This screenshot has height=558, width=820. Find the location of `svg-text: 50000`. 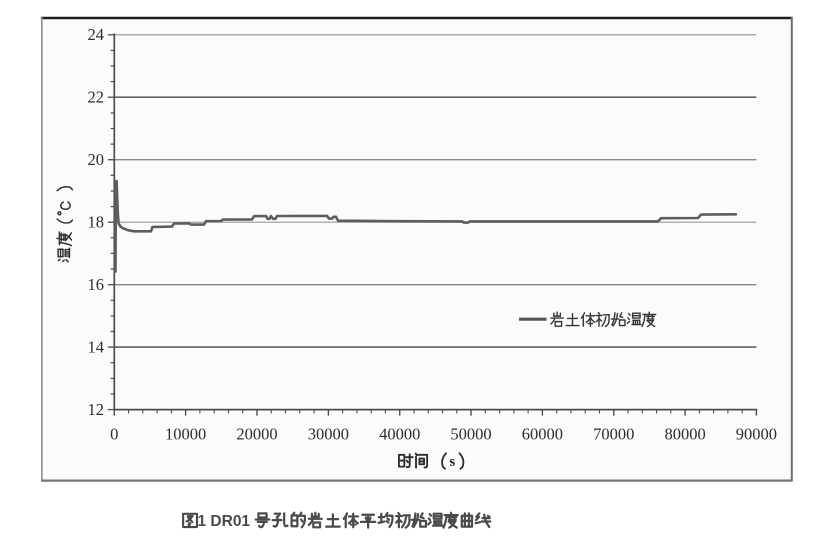

svg-text: 50000 is located at coordinates (470, 434).